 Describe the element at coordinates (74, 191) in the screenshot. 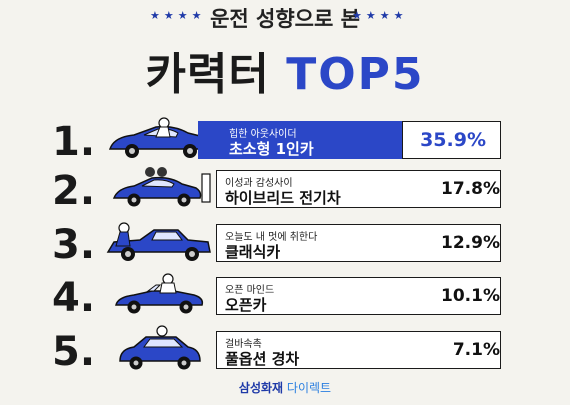

I see `rank-number: 2.` at that location.